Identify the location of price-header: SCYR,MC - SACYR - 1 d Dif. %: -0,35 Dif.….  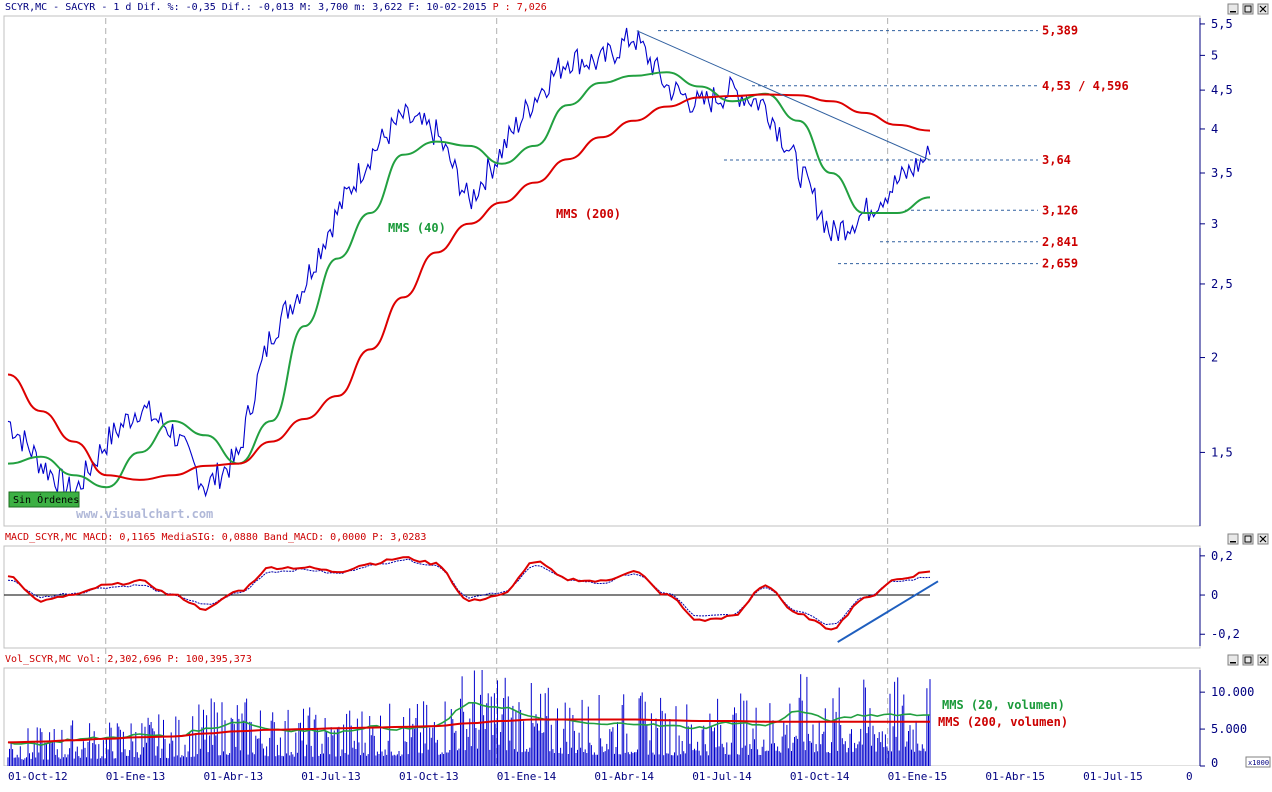
(276, 7).